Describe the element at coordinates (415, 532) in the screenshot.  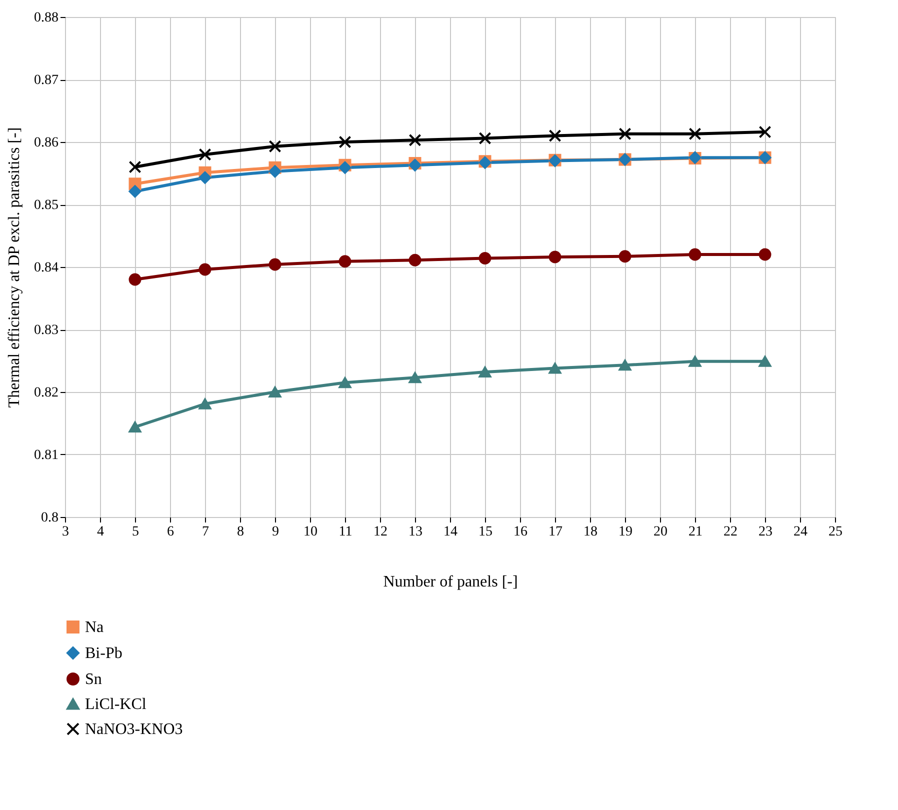
I see `x-tick-label: 13` at that location.